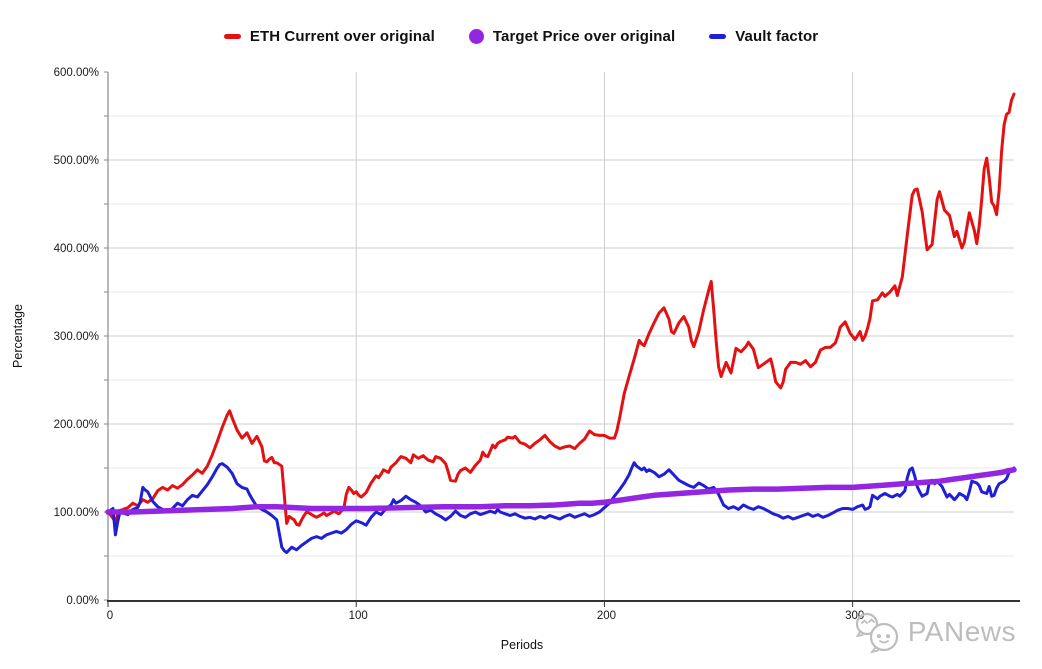 This screenshot has height=669, width=1042. I want to click on legend-label-eth-current: ETH Current over original, so click(342, 36).